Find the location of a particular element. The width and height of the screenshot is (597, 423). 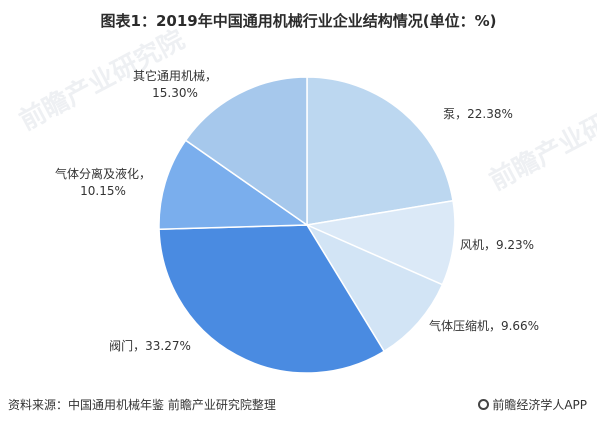

footer: 资料来源：中国通用机械年鉴 前瞻产业研究院整理 前瞻经济学人APP is located at coordinates (298, 405).